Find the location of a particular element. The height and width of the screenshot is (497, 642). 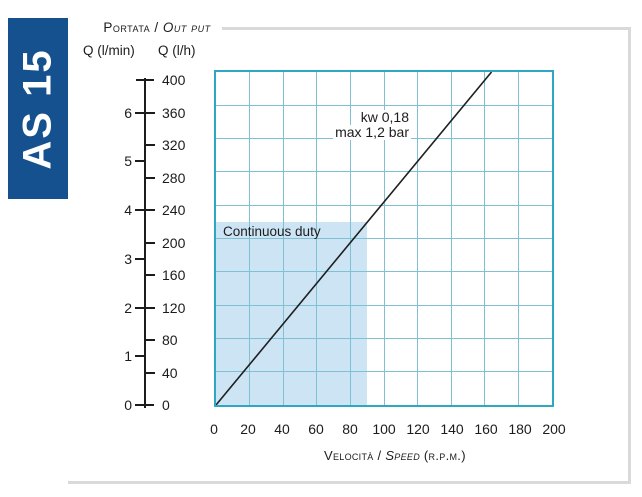

y-axis-tick-label-lmin: 2 is located at coordinates (128, 307).